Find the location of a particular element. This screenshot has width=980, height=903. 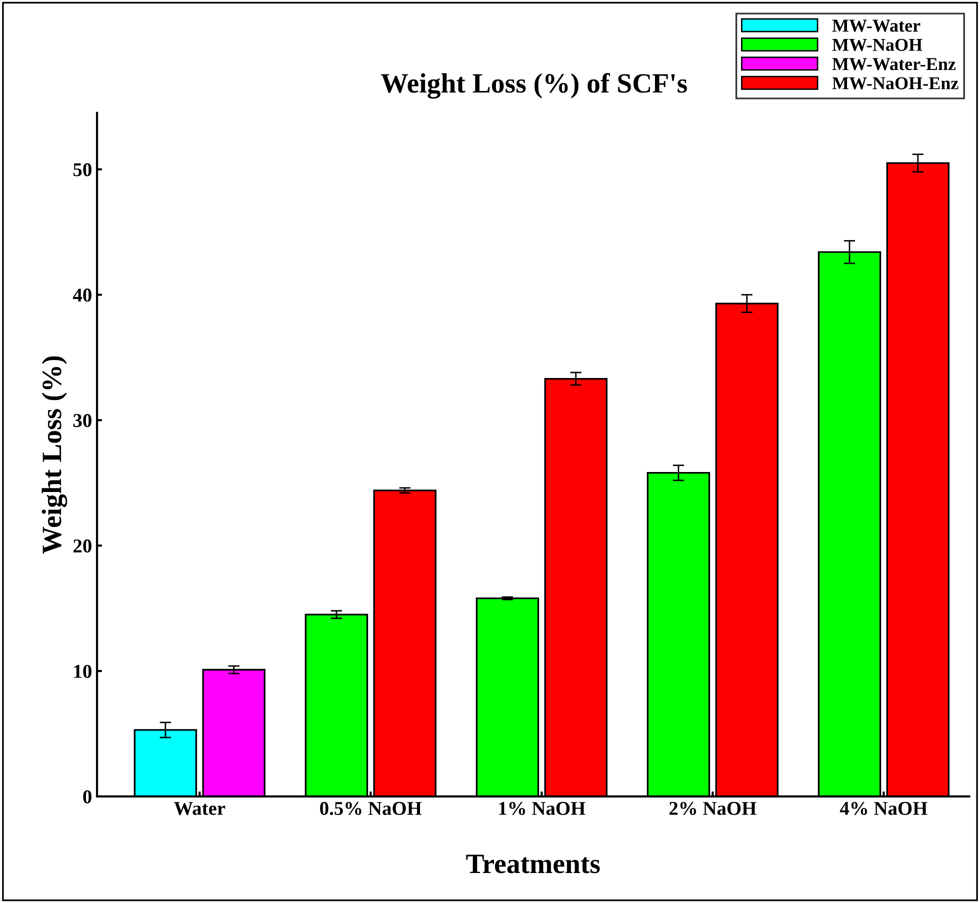

legend-label: MW-Water-Enz is located at coordinates (894, 64).